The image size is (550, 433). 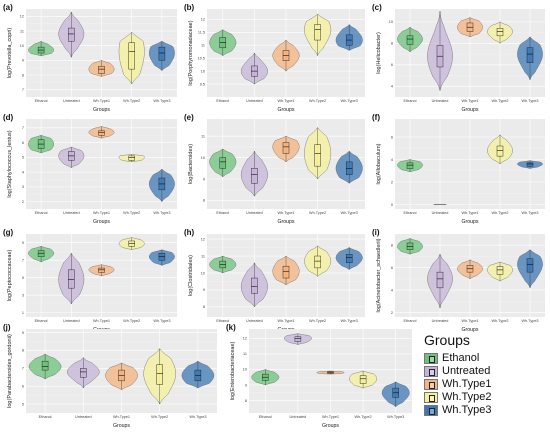 What do you see at coordinates (451, 358) in the screenshot?
I see `legend-item-ethanol: Ethanol` at bounding box center [451, 358].